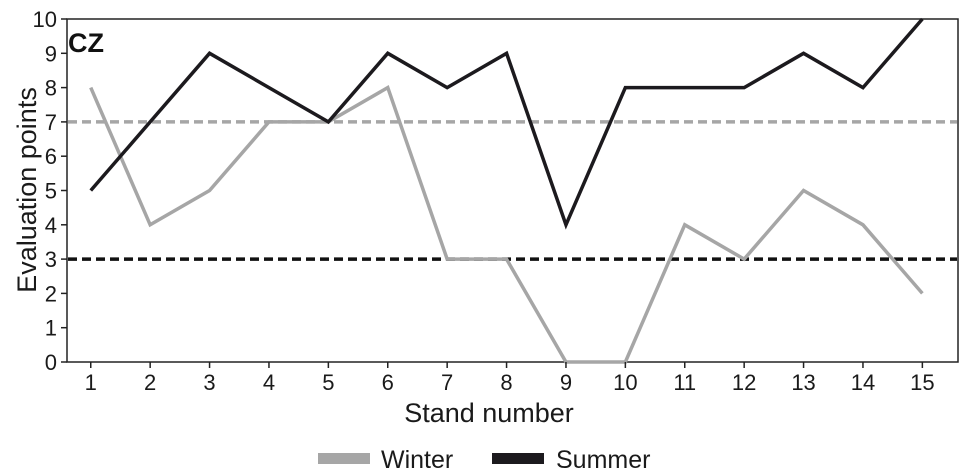  I want to click on x-axis: 1 2 3 4 5 6 7 8 9 10 11 12 13 14 15, so click(510, 378).